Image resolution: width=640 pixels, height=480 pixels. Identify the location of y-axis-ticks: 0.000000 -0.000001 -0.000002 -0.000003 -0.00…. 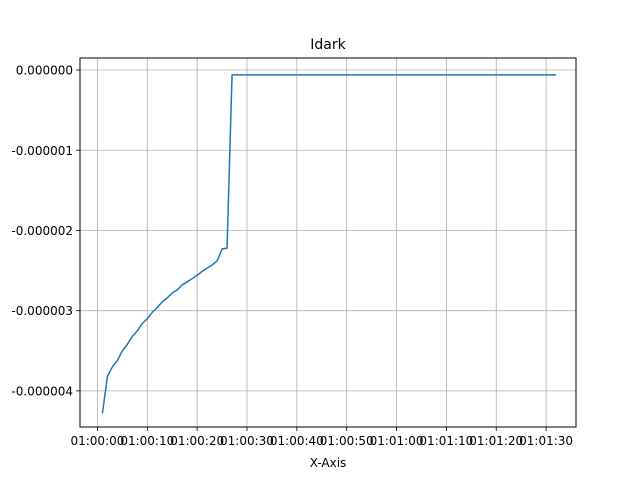
(45, 231).